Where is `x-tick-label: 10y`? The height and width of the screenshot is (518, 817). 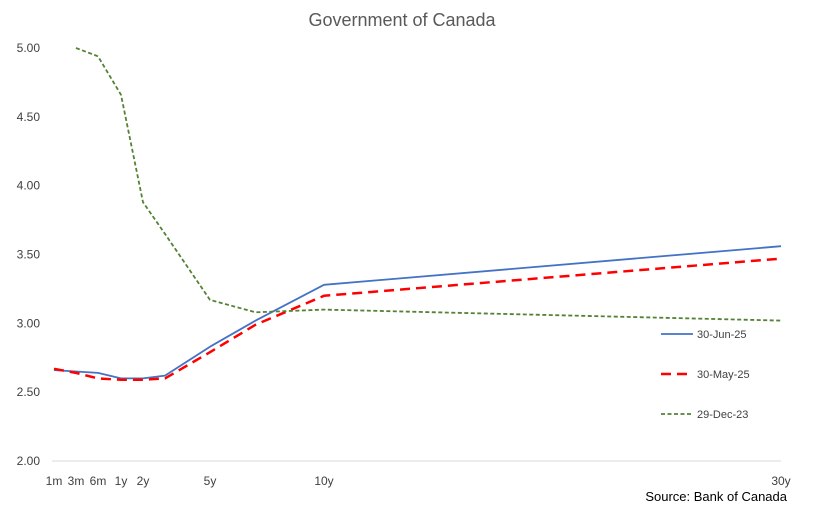 x-tick-label: 10y is located at coordinates (323, 481).